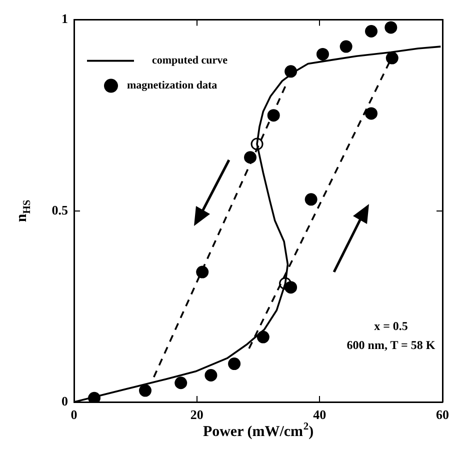 The width and height of the screenshot is (461, 449). What do you see at coordinates (23, 211) in the screenshot?
I see `y-axis-title: nHS` at bounding box center [23, 211].